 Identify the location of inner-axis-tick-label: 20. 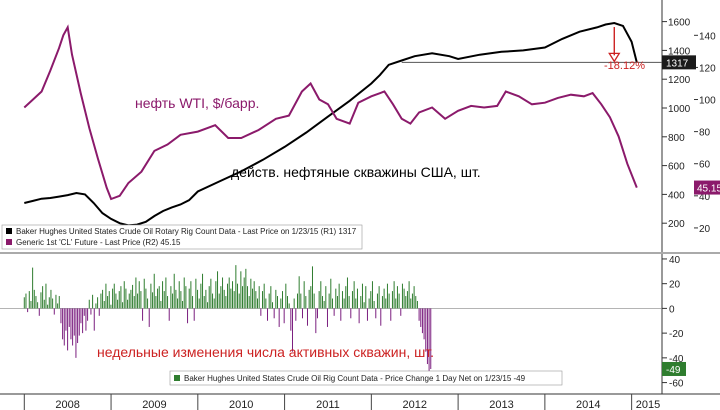
(705, 229).